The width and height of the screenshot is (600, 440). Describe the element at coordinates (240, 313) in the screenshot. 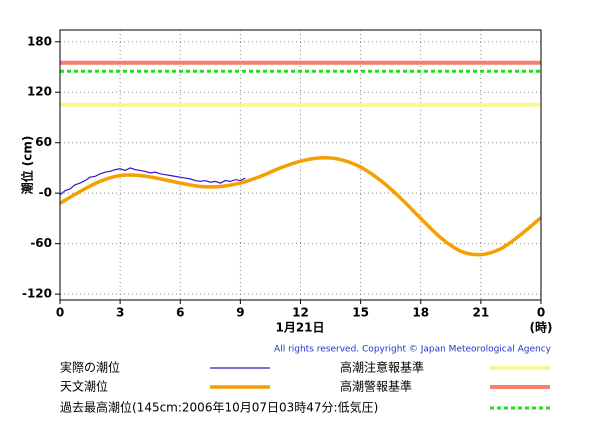

I see `x-tick-label: 9` at that location.